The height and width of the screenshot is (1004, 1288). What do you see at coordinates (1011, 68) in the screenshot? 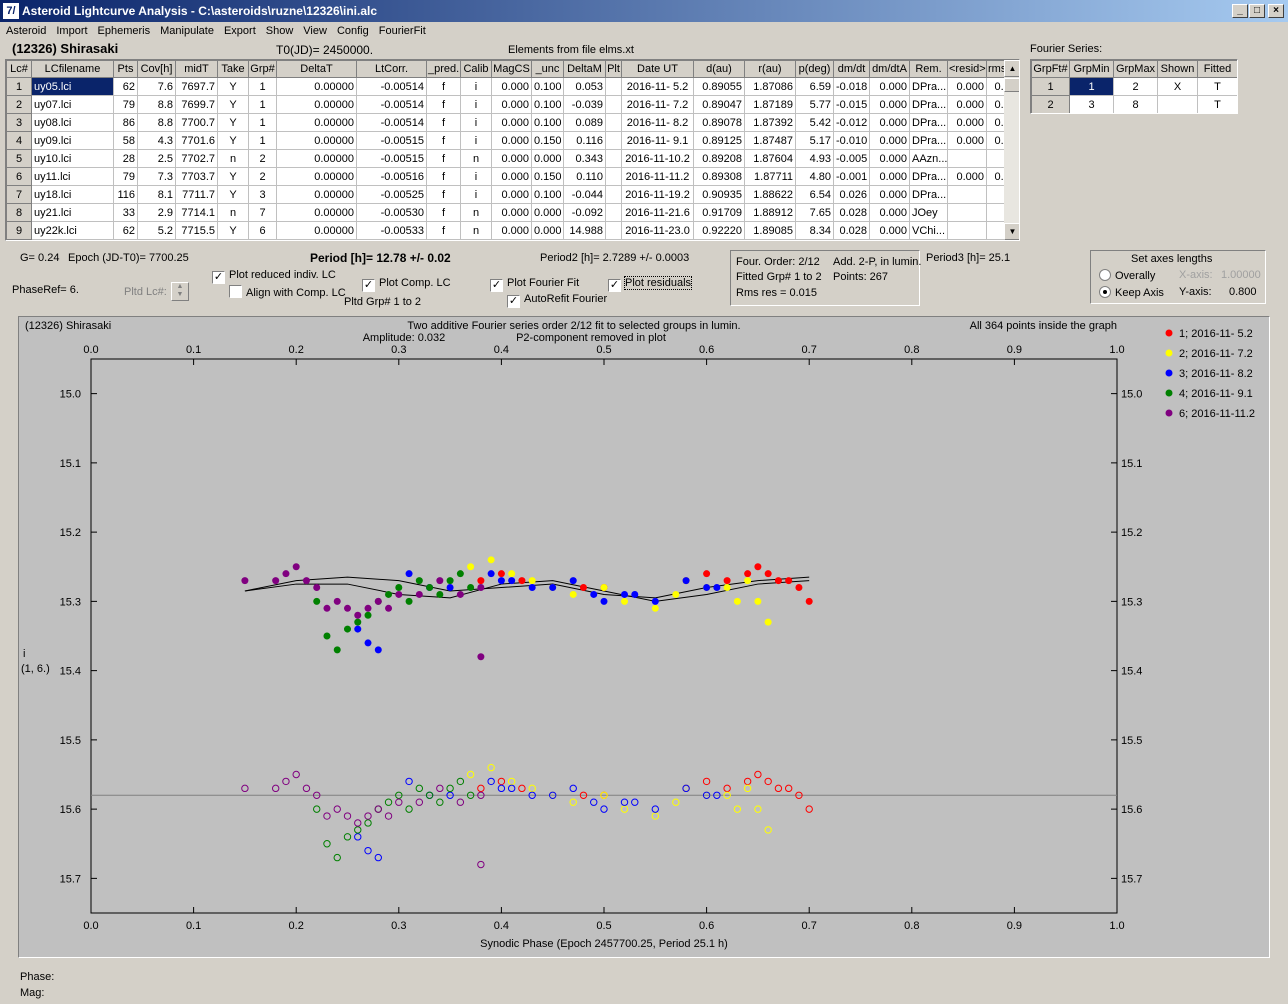
I see `scroll-up-icon: ▲` at bounding box center [1011, 68].